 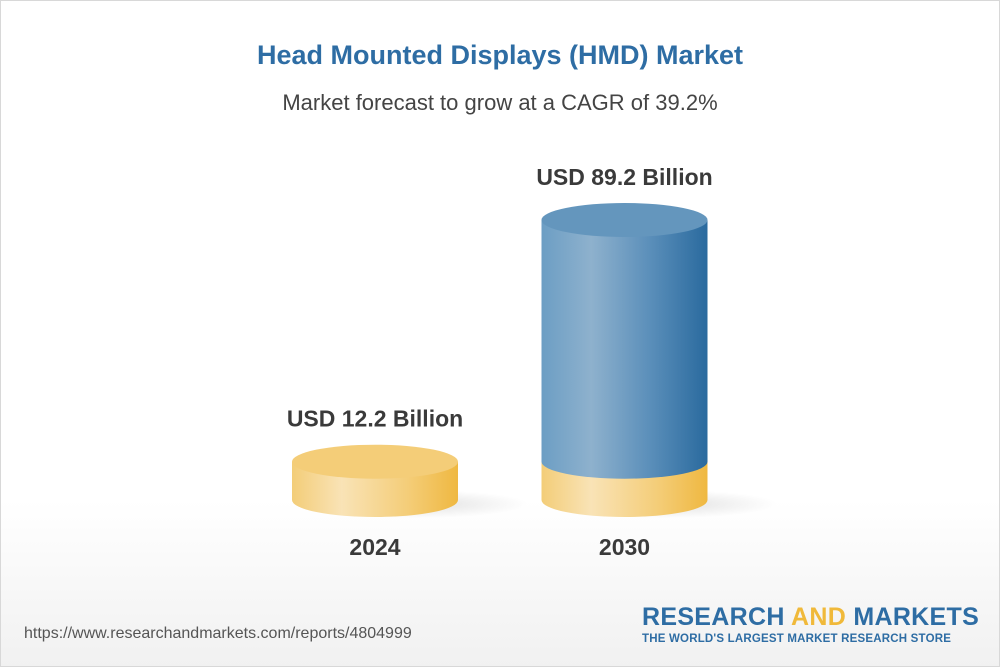 I want to click on data-label: USD 12.2 Billion, so click(x=375, y=419).